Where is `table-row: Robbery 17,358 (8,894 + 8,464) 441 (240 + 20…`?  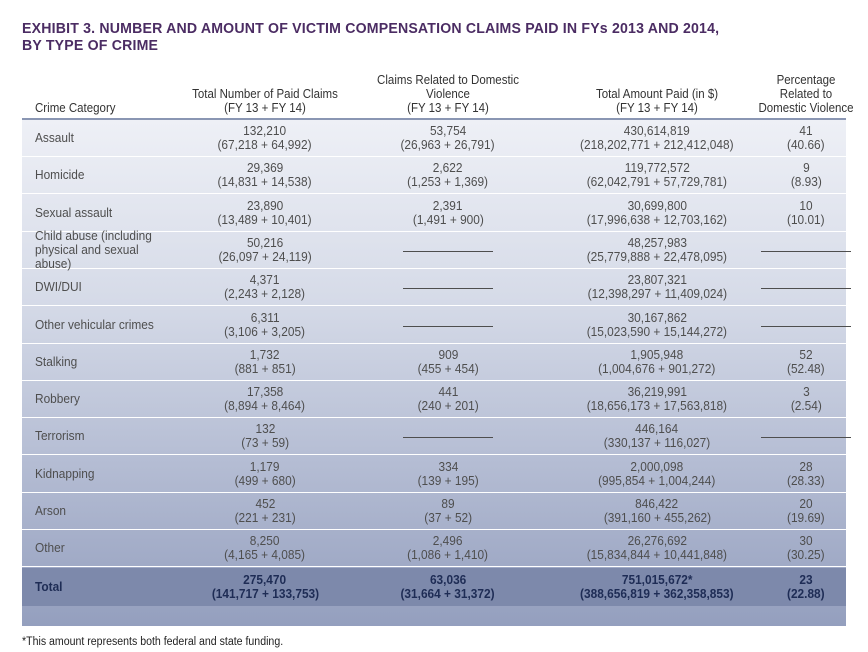
table-row: Robbery 17,358 (8,894 + 8,464) 441 (240 + 20… is located at coordinates (434, 399).